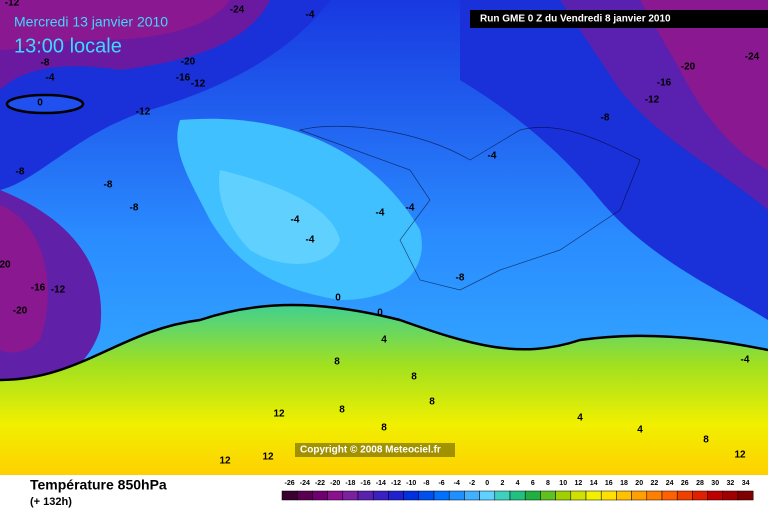  What do you see at coordinates (715, 483) in the screenshot?
I see `scale-label: 30` at bounding box center [715, 483].